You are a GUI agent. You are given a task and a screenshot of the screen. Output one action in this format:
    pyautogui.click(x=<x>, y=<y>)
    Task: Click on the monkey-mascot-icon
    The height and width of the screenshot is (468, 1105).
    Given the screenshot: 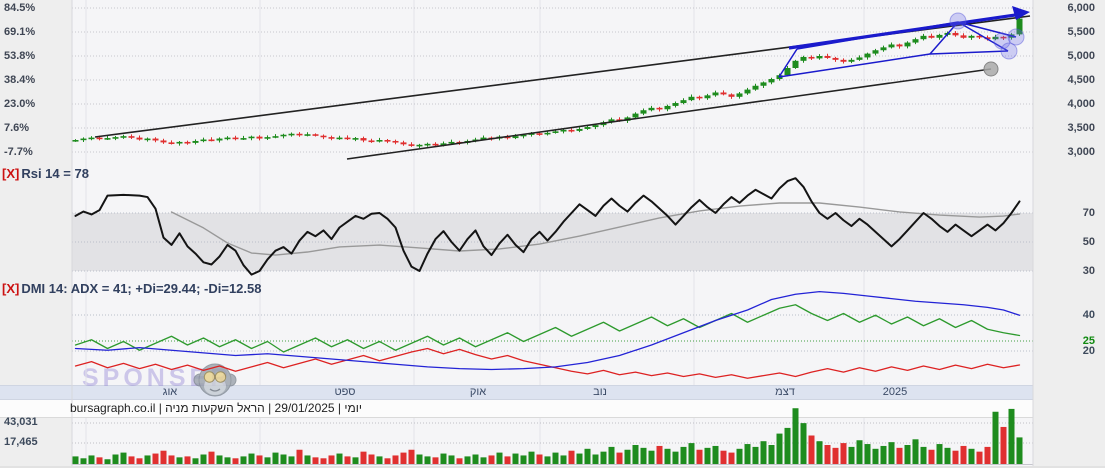 What is the action you would take?
    pyautogui.click(x=215, y=380)
    